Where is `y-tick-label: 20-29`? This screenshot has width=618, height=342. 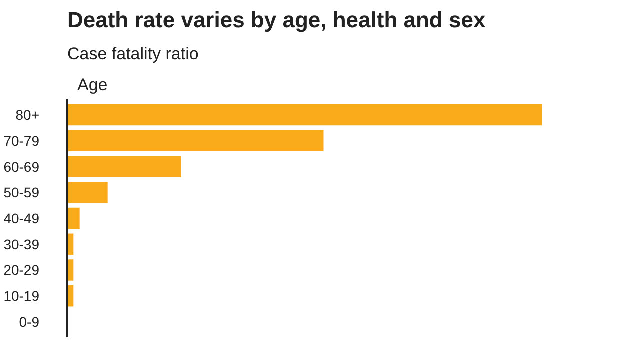 y-tick-label: 20-29 is located at coordinates (22, 270).